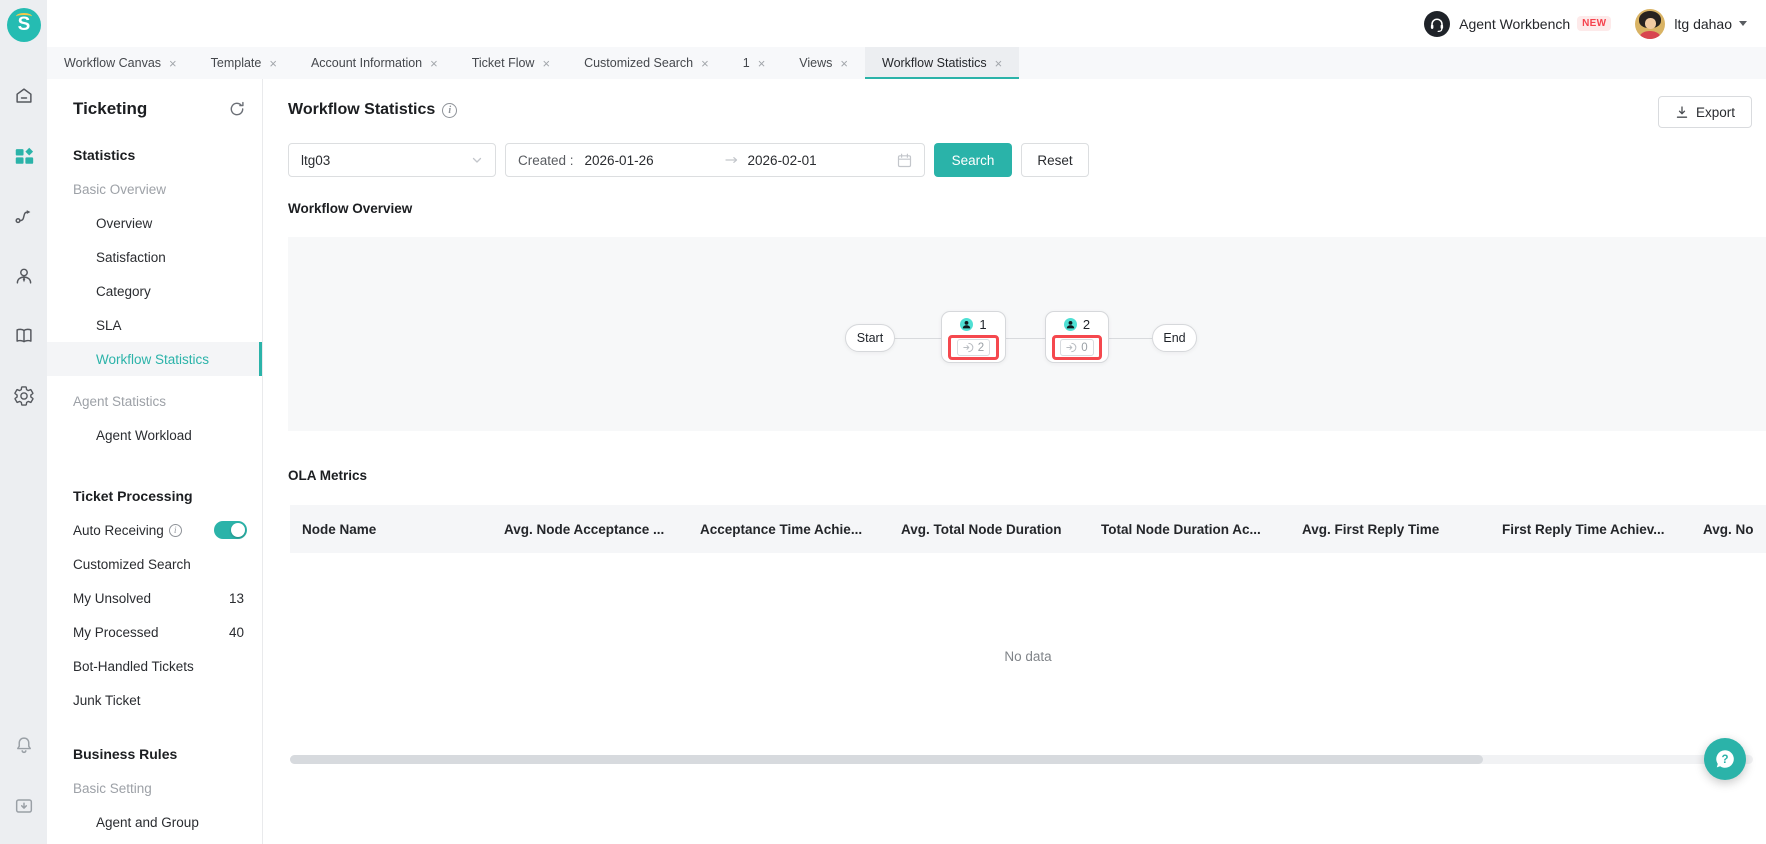  I want to click on settings-gear-icon, so click(23, 396).